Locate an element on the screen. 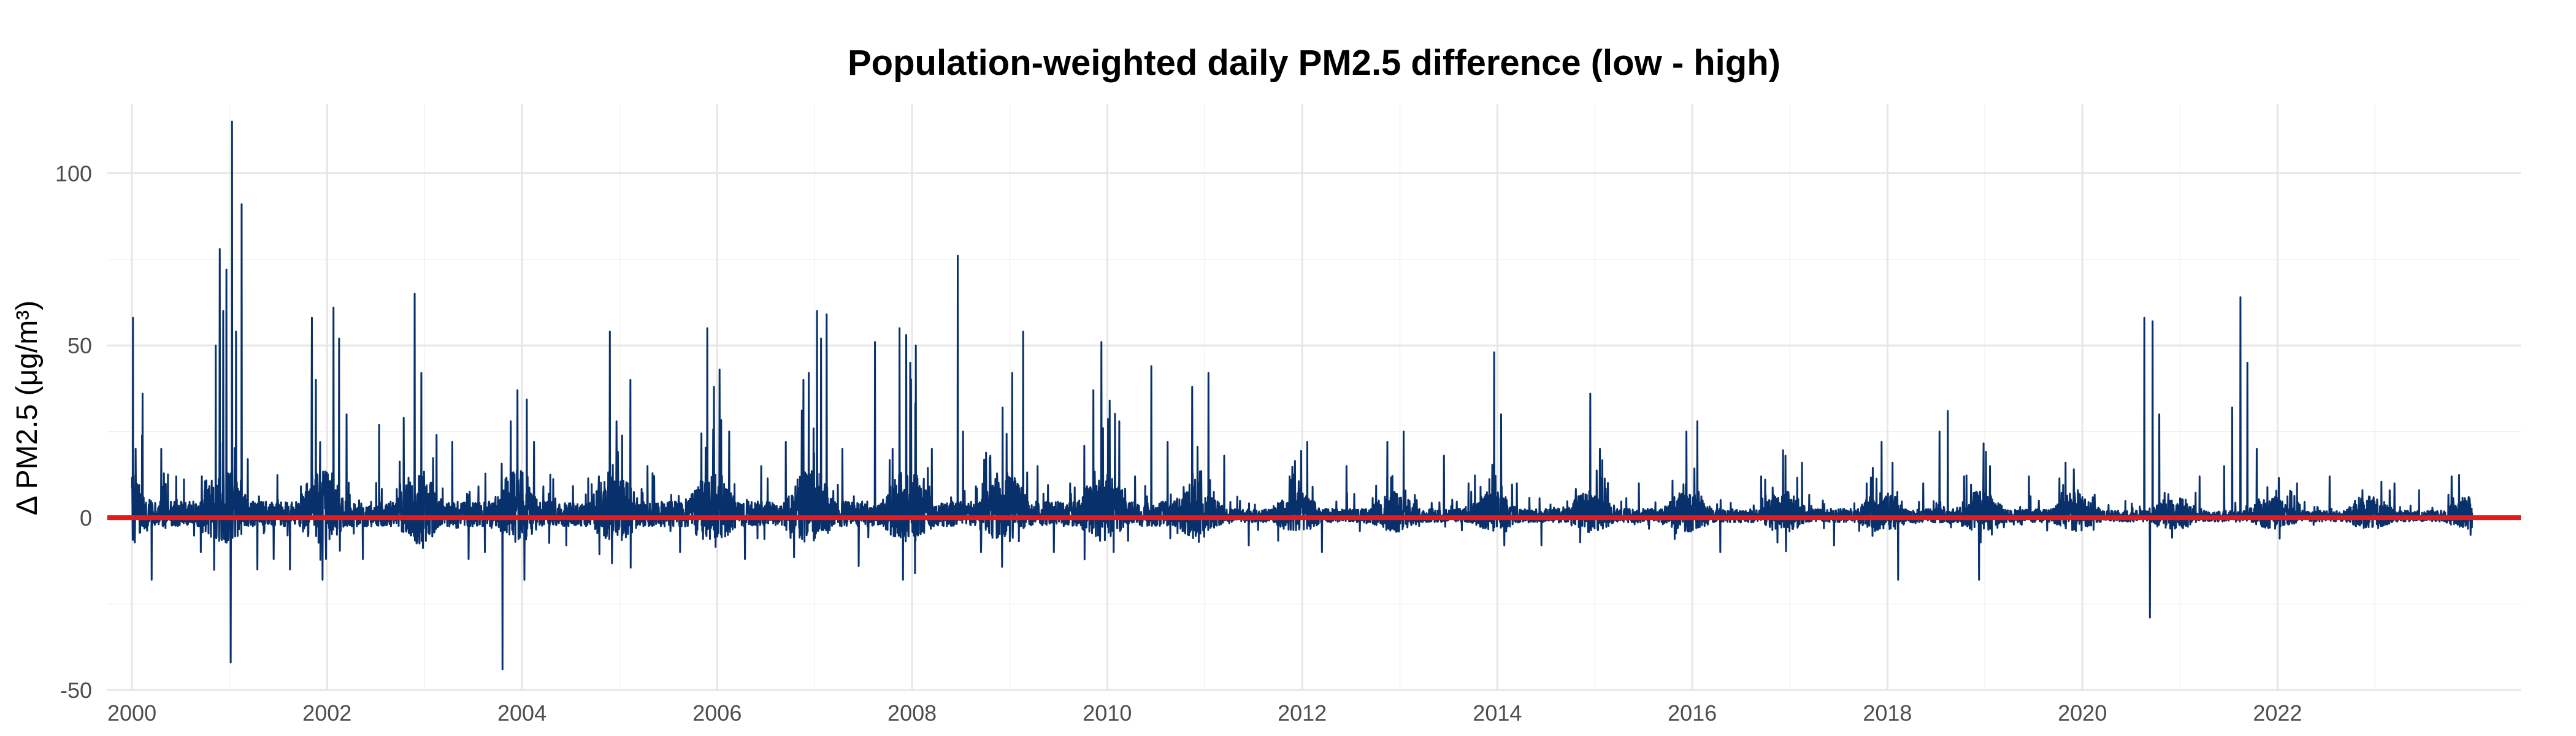 This screenshot has width=2576, height=736. x-tick-label: 2000 is located at coordinates (131, 713).